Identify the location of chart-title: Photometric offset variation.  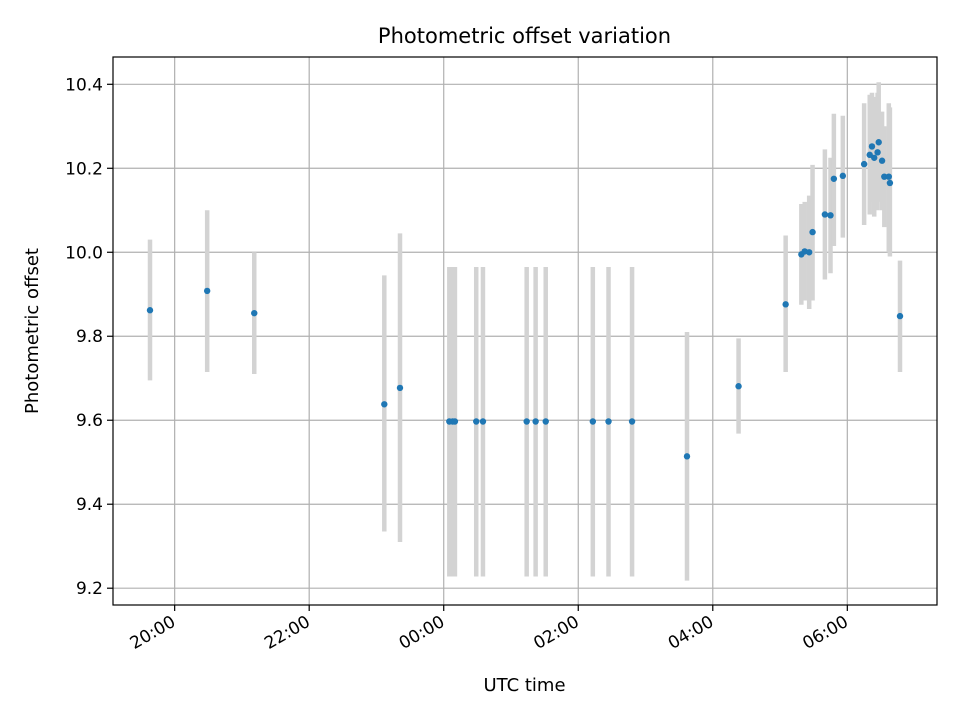
(524, 36).